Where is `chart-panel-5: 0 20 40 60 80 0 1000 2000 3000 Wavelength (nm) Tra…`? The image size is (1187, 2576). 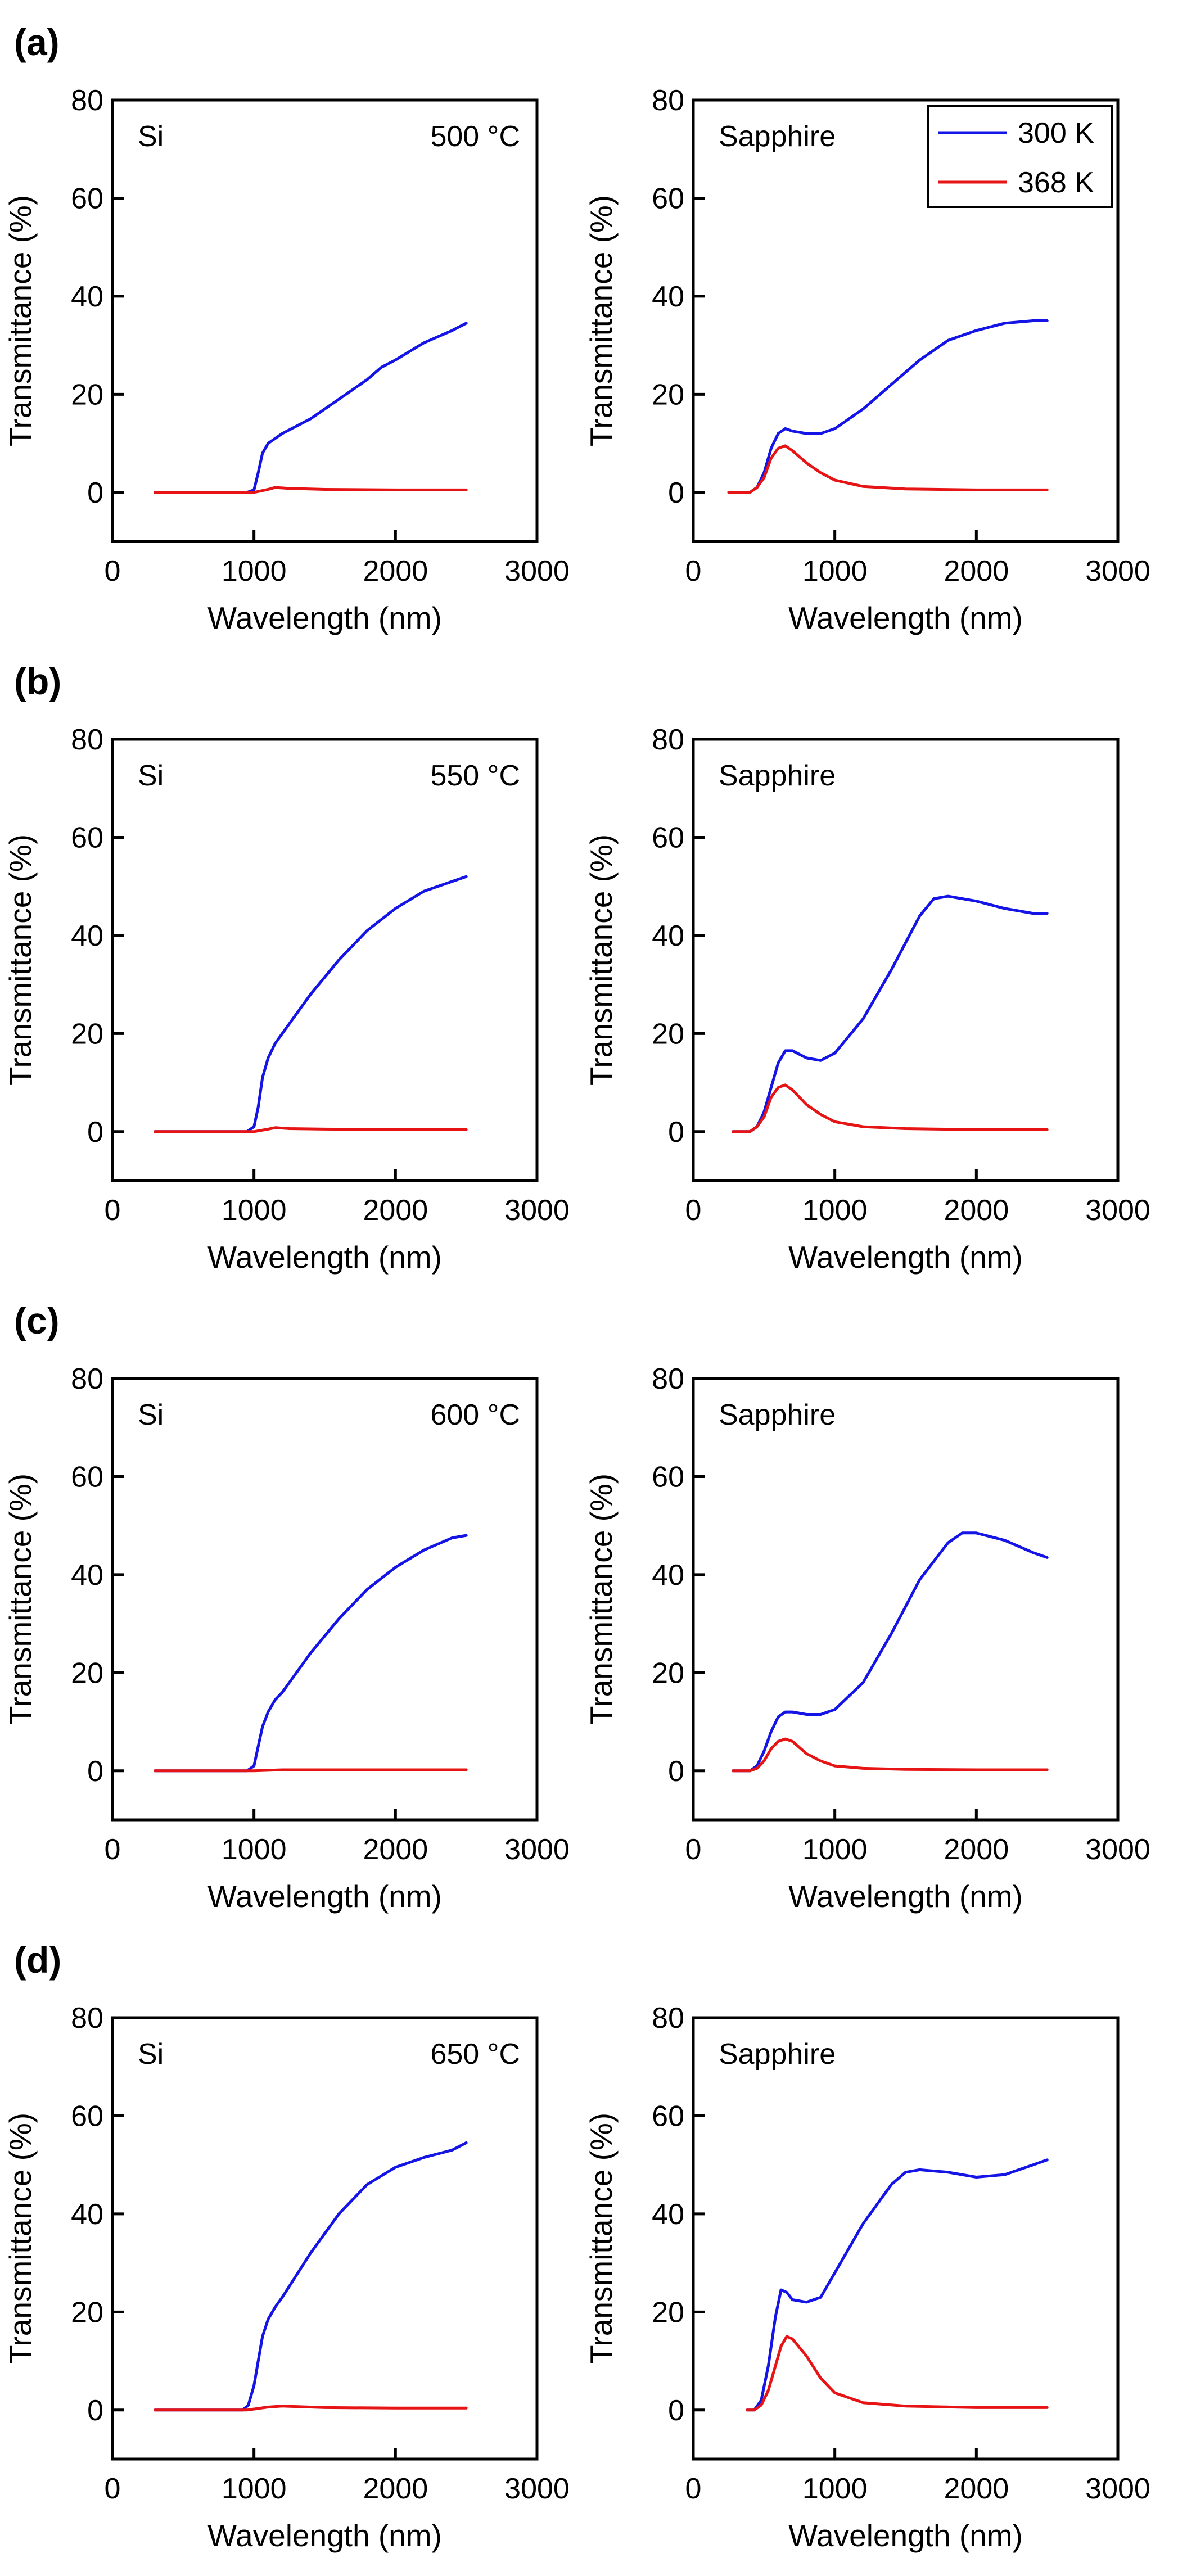
chart-panel-5: 0 20 40 60 80 0 1000 2000 3000 Wavelength (nm) Tra… is located at coordinates (286, 1607).